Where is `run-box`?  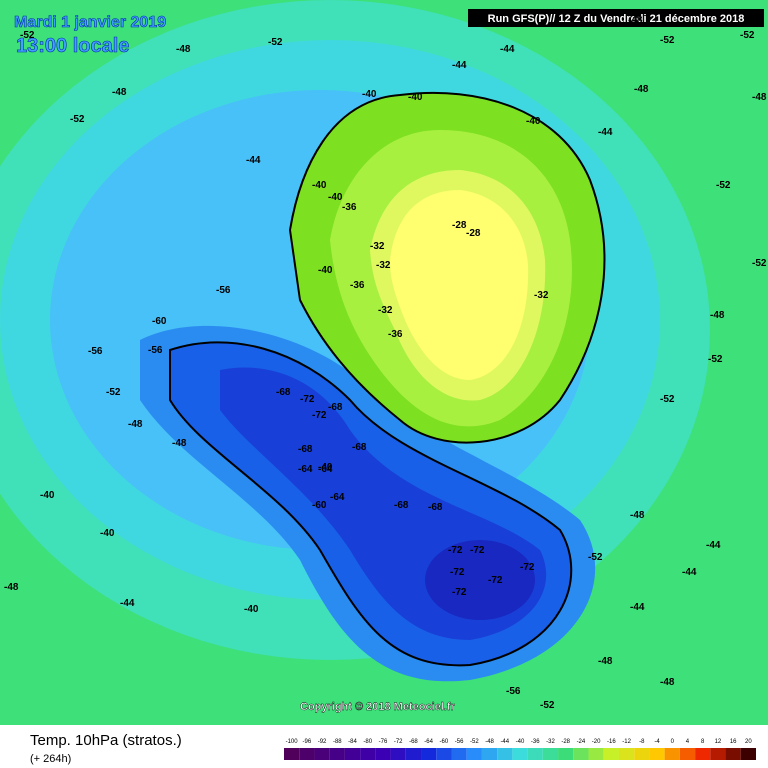 run-box is located at coordinates (616, 18).